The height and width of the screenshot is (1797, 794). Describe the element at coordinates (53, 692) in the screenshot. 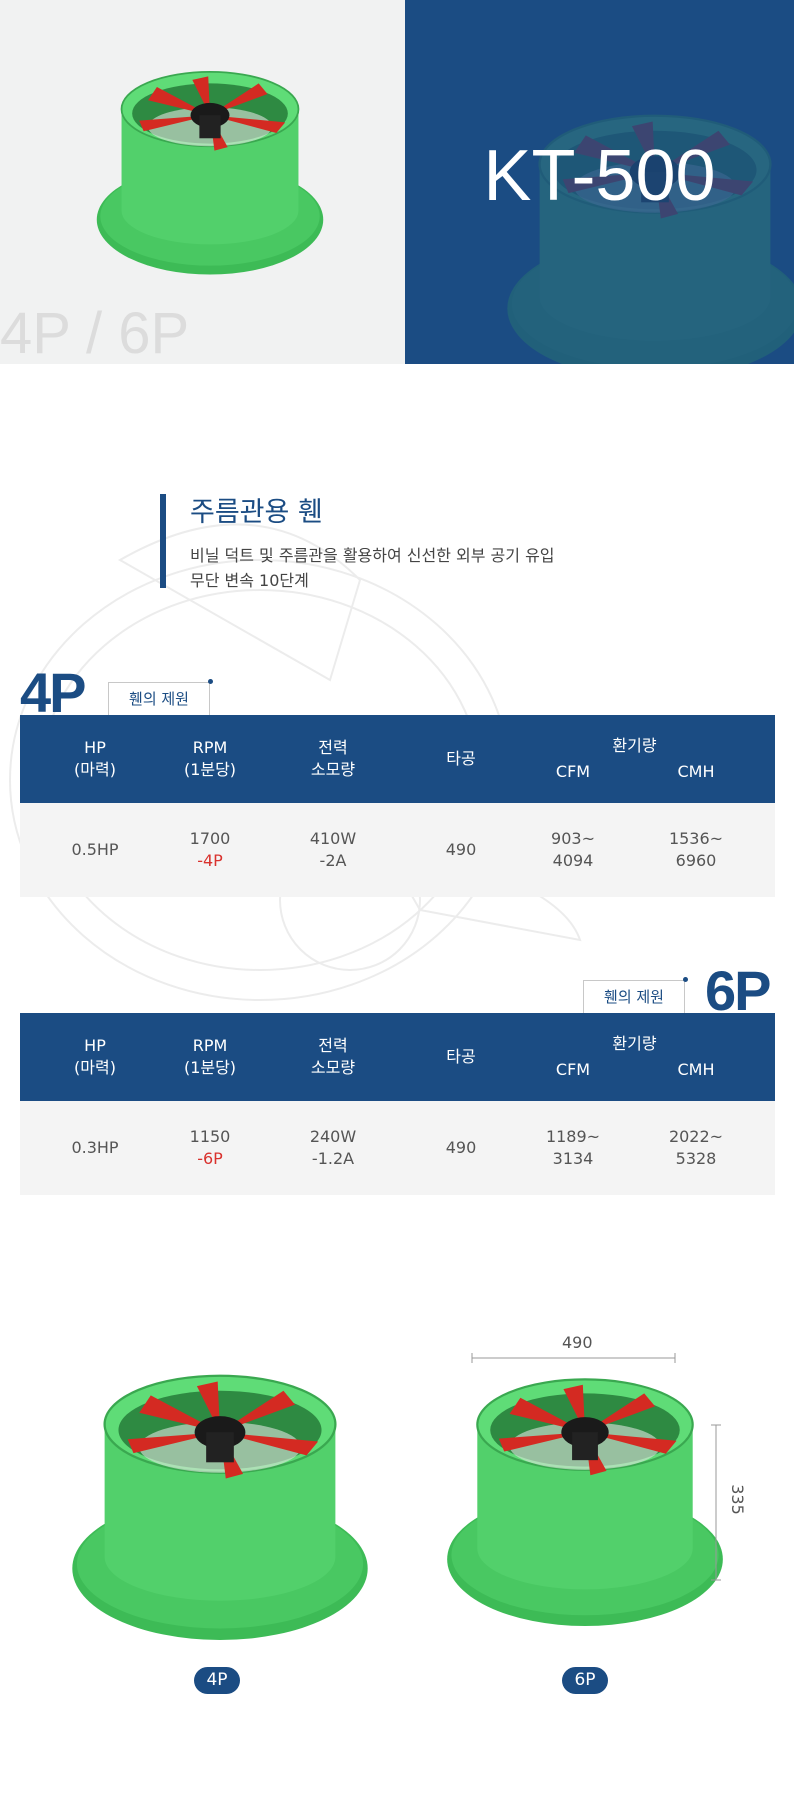

I see `pole-label: 4P` at that location.